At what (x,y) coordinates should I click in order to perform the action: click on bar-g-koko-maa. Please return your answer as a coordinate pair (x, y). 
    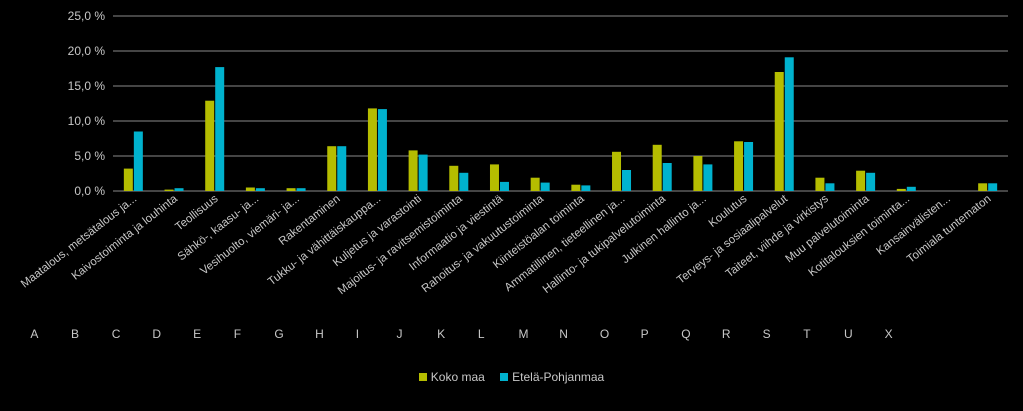
    Looking at the image, I should click on (372, 149).